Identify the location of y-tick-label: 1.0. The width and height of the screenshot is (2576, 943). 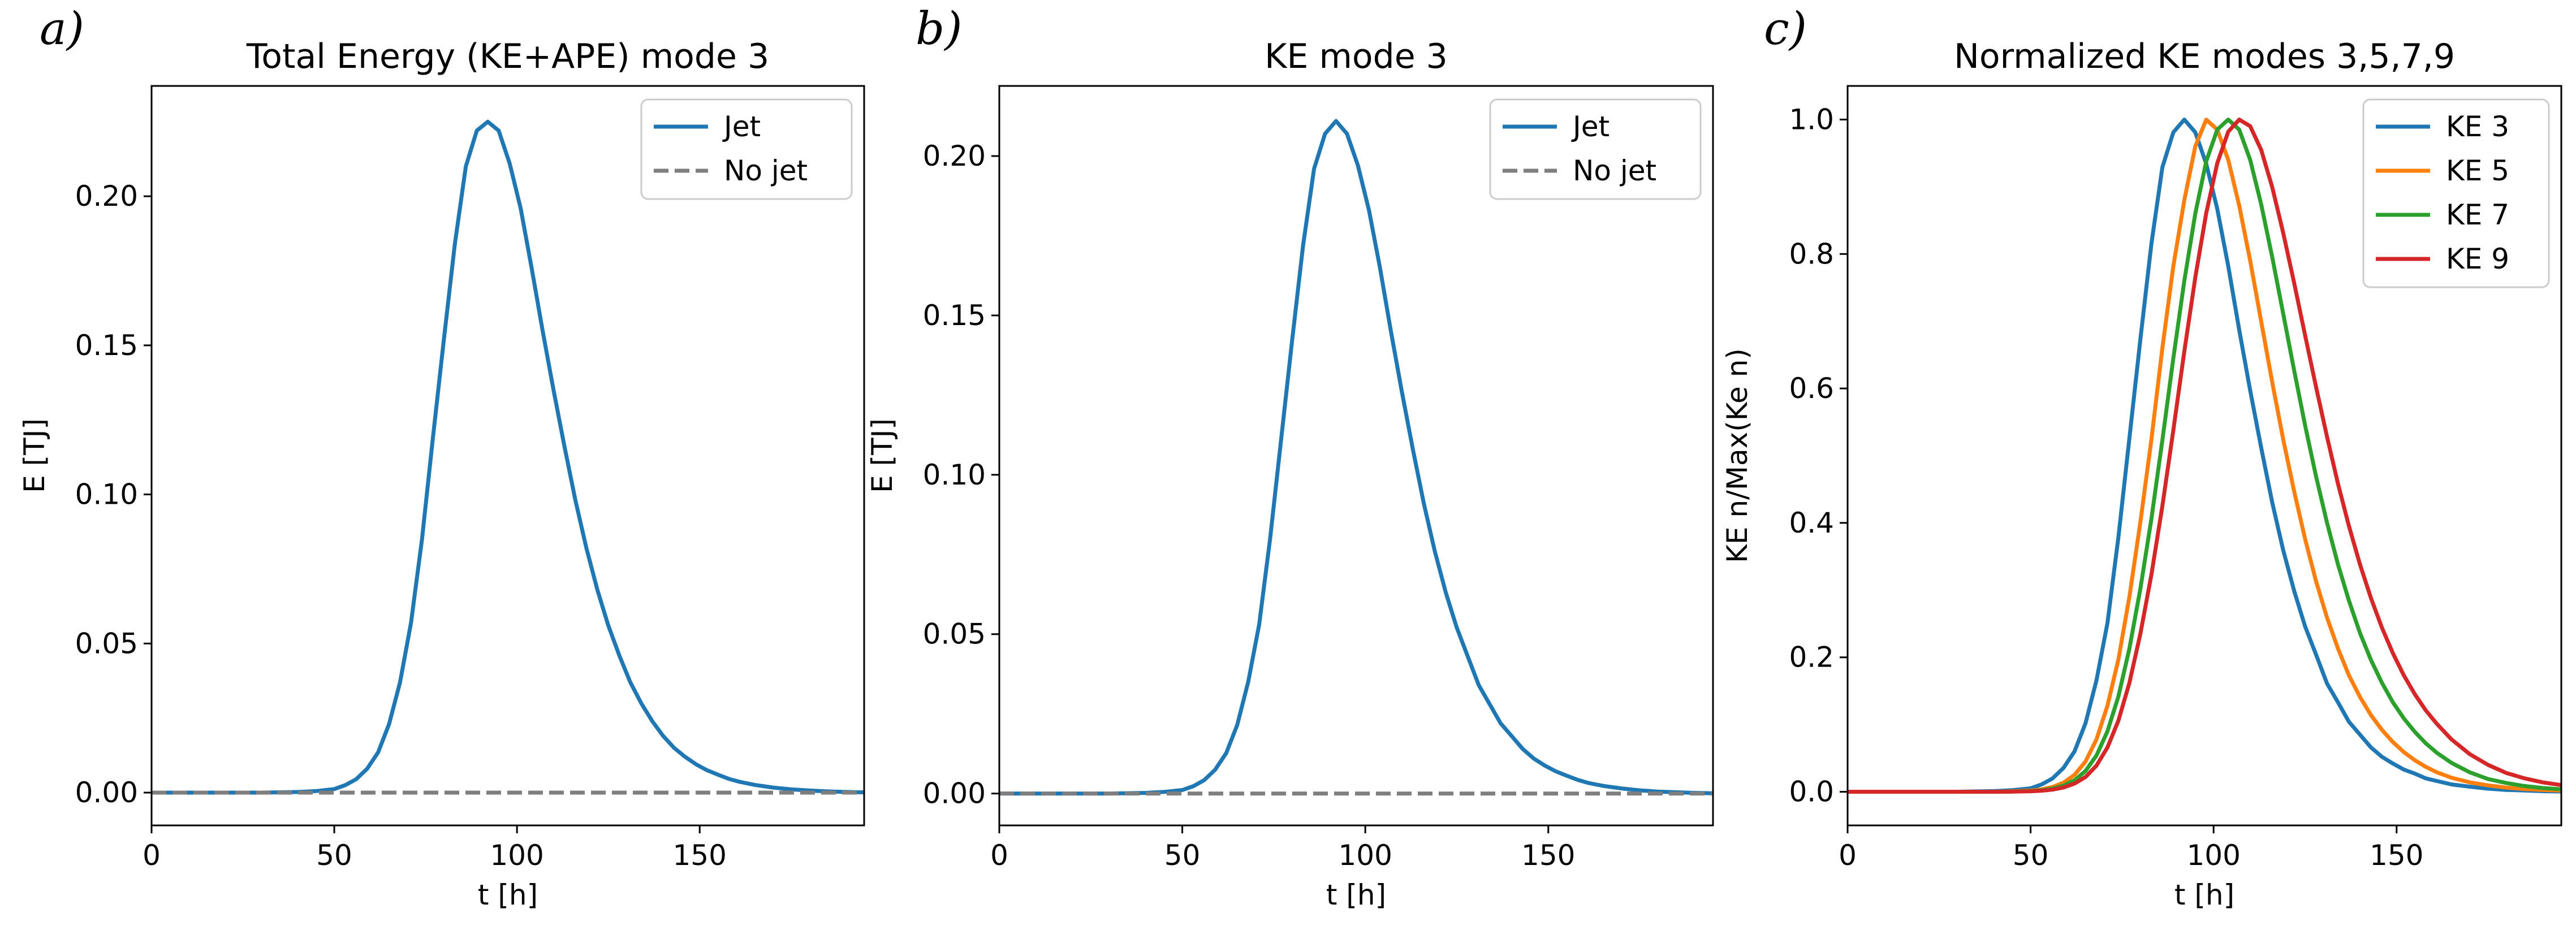
(1811, 119).